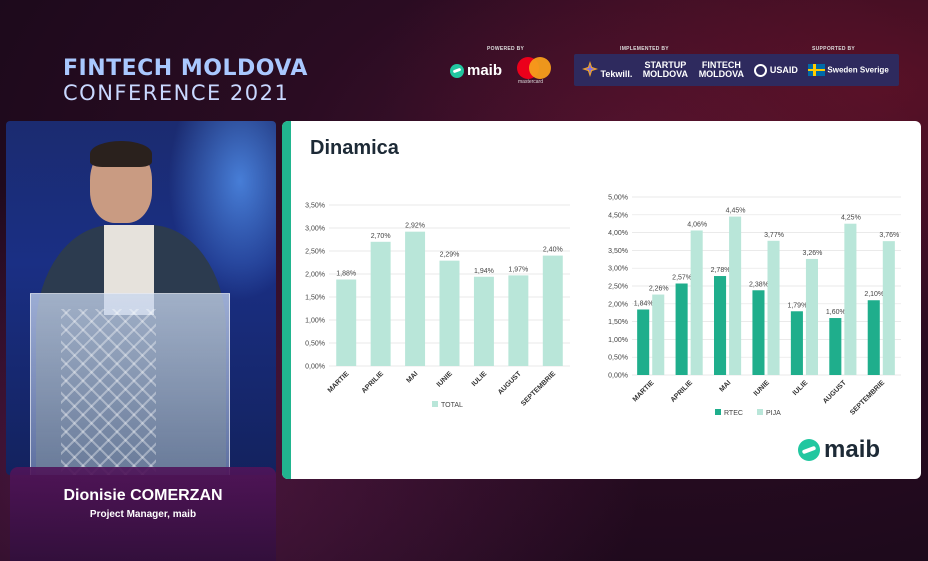  Describe the element at coordinates (858, 70) in the screenshot. I see `sweden-text: Sweden Sverige` at that location.